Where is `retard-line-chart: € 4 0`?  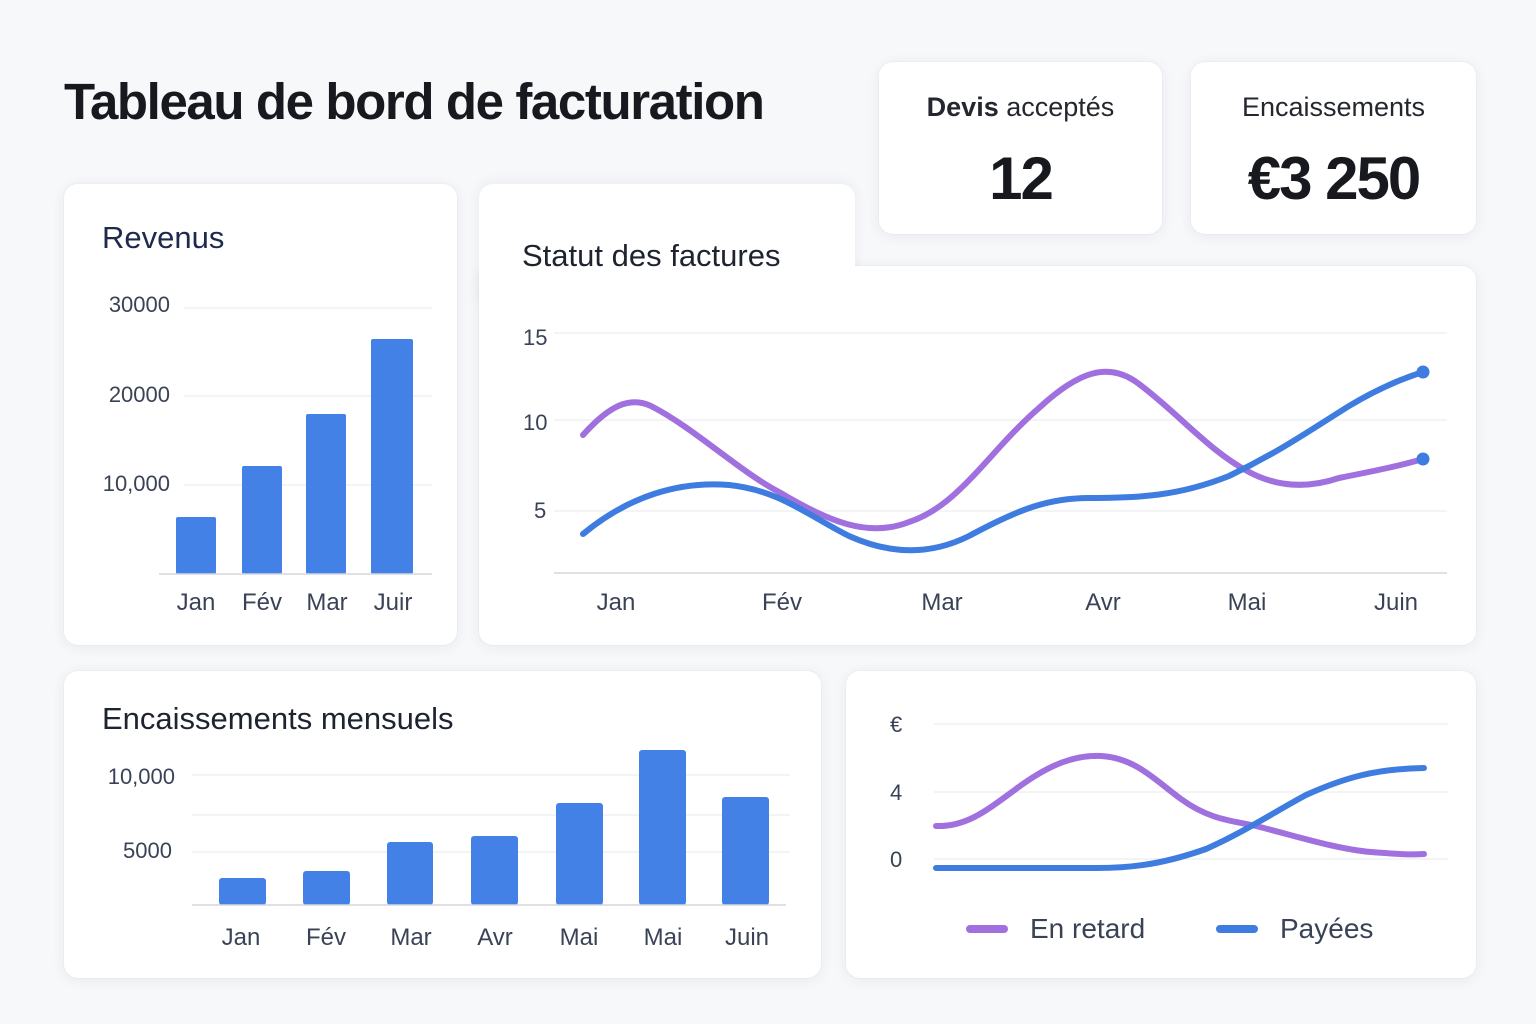 retard-line-chart: € 4 0 is located at coordinates (1169, 792).